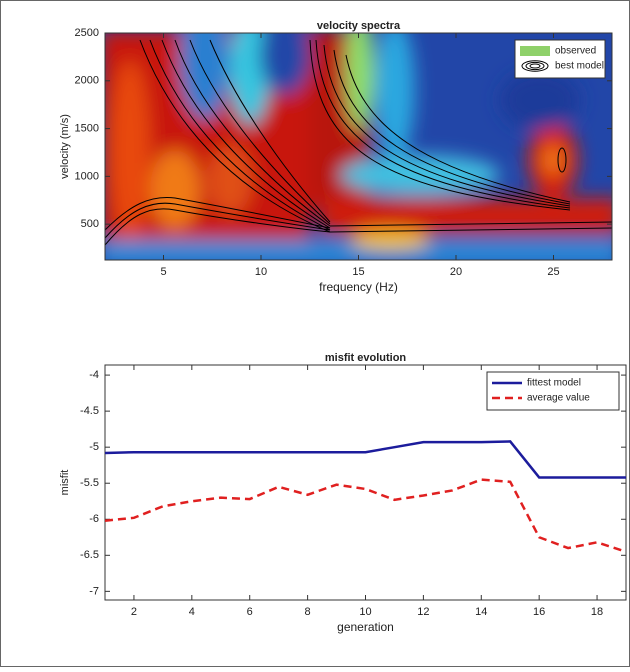 The height and width of the screenshot is (672, 630). Describe the element at coordinates (358, 287) in the screenshot. I see `x-axis-label: frequency (Hz)` at that location.